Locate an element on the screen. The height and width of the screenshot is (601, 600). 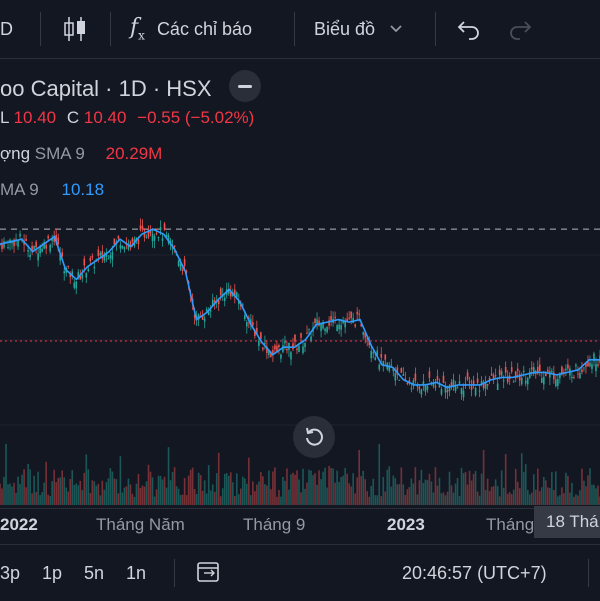
volume-sma-label: SMA 9 is located at coordinates (59, 153).